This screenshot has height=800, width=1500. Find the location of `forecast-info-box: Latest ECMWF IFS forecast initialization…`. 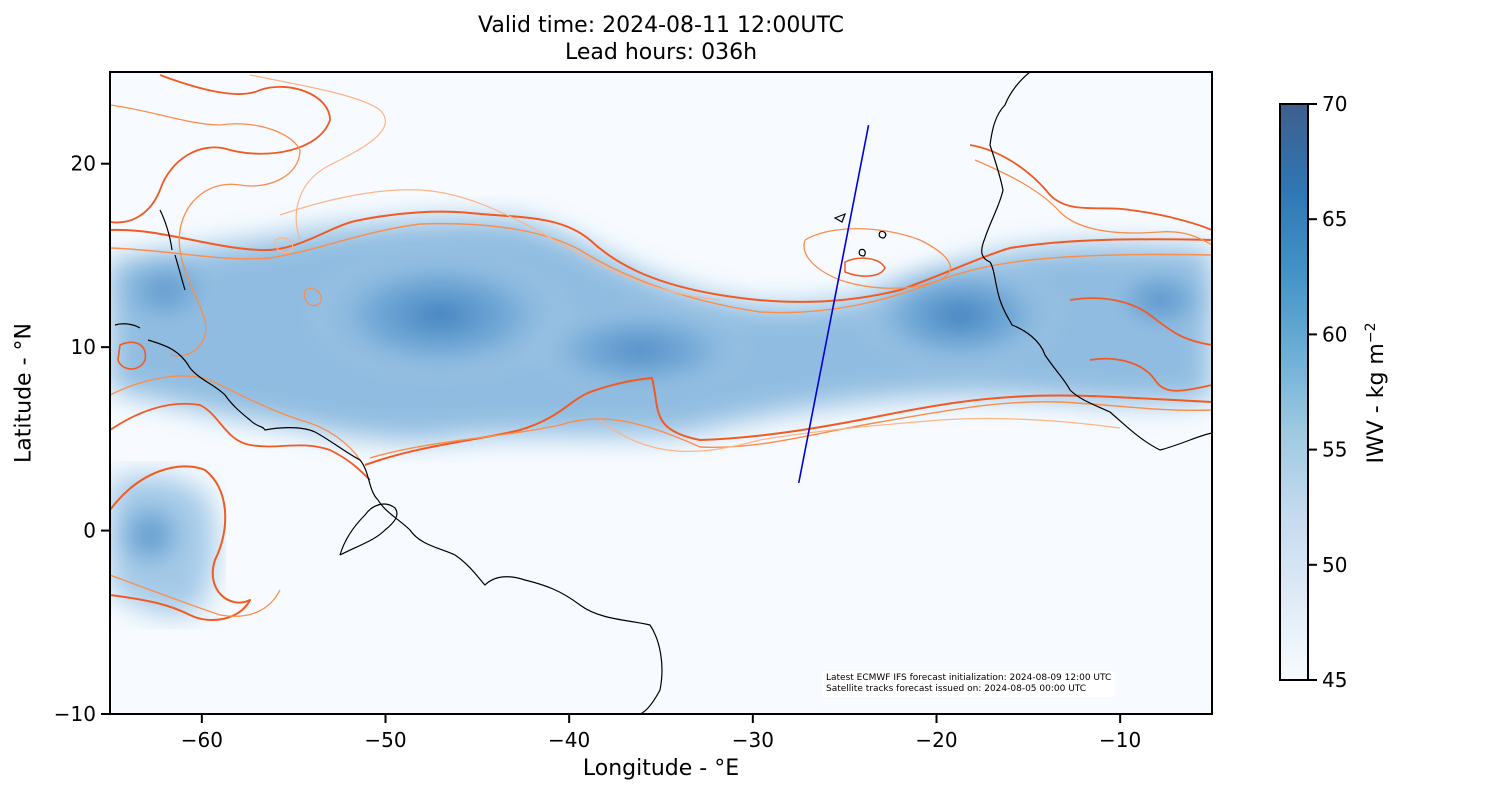

forecast-info-box: Latest ECMWF IFS forecast initialization… is located at coordinates (969, 684).